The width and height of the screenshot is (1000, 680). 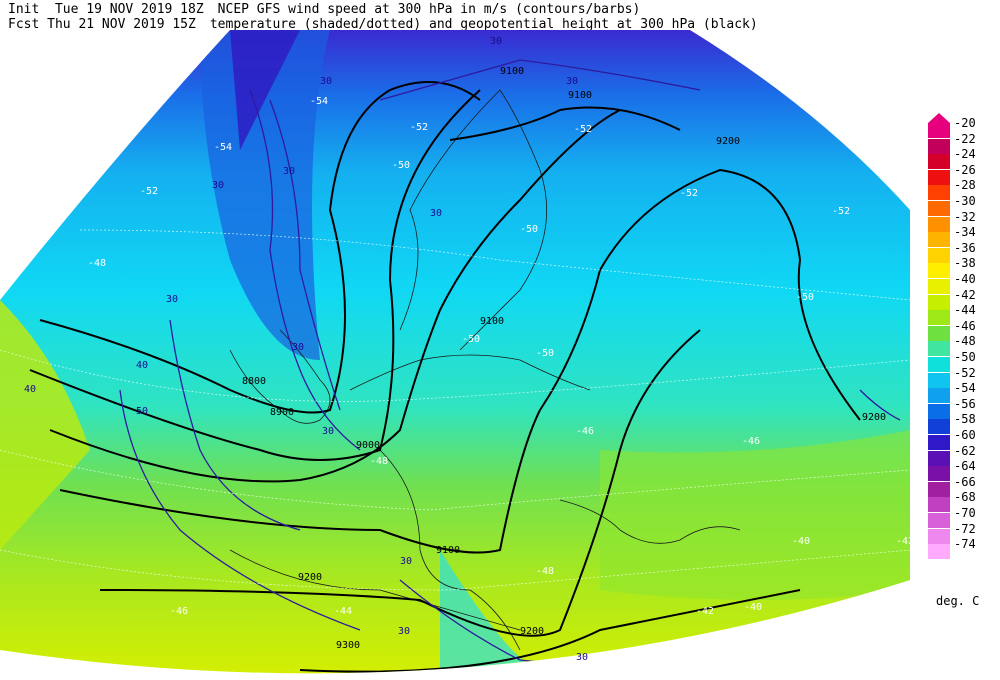 What do you see at coordinates (106, 9) in the screenshot?
I see `init-time: Init Tue 19 NOV 2019 18Z` at bounding box center [106, 9].